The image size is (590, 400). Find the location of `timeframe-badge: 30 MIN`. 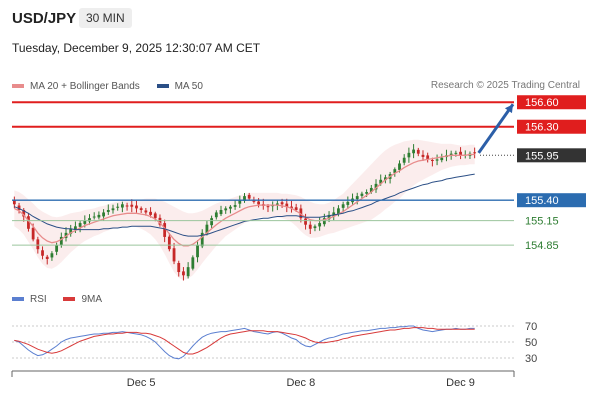

timeframe-badge: 30 MIN is located at coordinates (105, 18).